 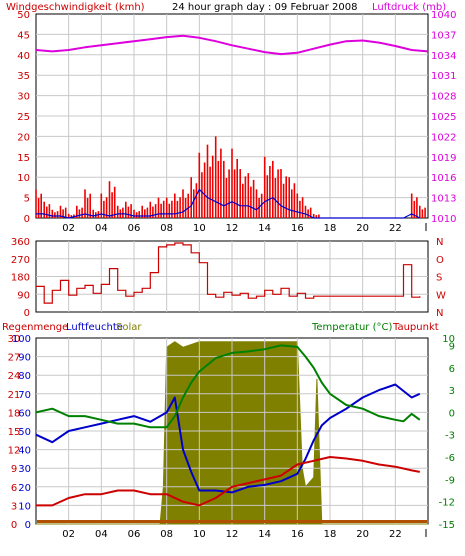 I want to click on humidity-tick-label: 60, so click(x=24, y=413).